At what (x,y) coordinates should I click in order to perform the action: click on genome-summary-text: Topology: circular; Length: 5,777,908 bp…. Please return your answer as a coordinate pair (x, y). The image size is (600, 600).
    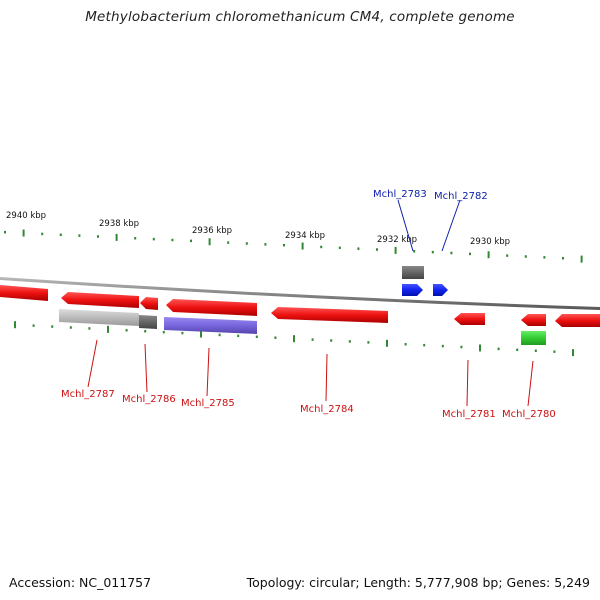
    Looking at the image, I should click on (418, 582).